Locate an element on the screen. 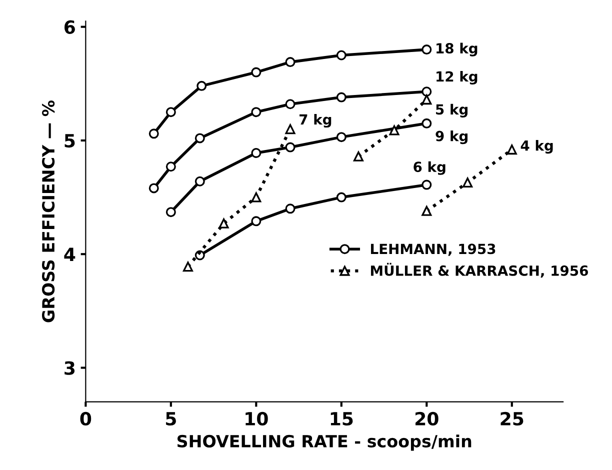 The width and height of the screenshot is (612, 470). annotation: 6 kg is located at coordinates (430, 168).